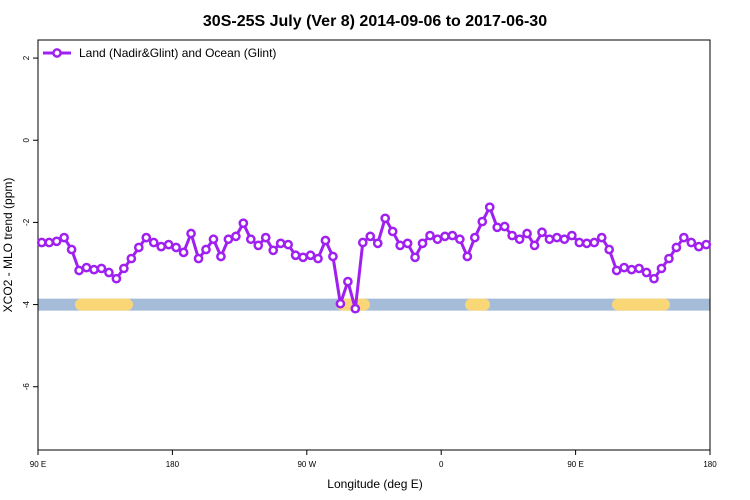 This screenshot has width=750, height=500. I want to click on x-tick-label: 90 W, so click(306, 464).